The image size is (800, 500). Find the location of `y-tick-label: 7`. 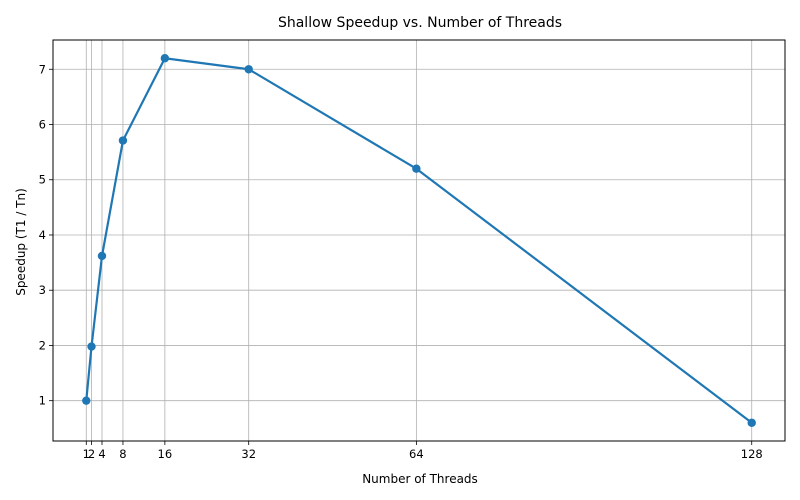

y-tick-label: 7 is located at coordinates (42, 69).